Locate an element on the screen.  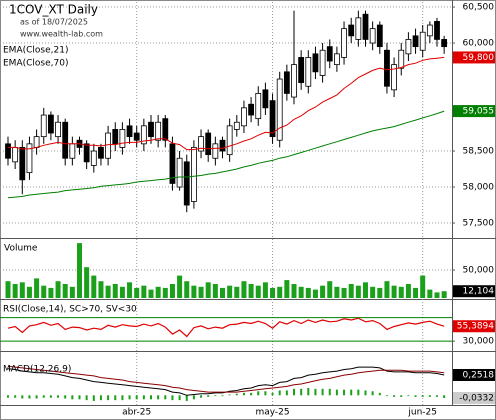
last-value-label: 55,3894 is located at coordinates (475, 327).